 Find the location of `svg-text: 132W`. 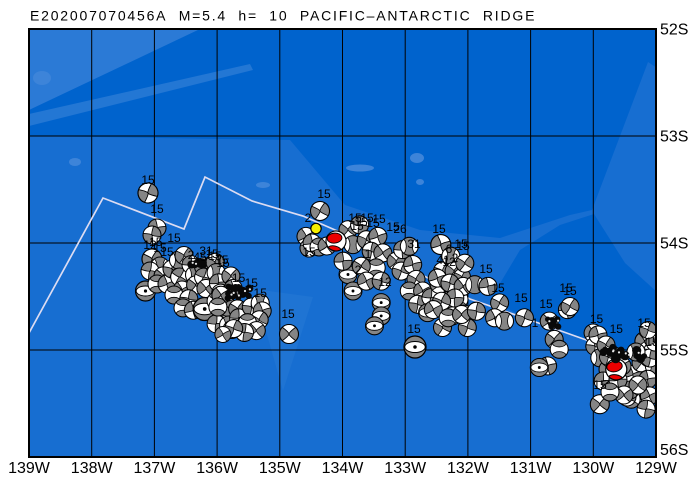

svg-text: 132W is located at coordinates (468, 468).